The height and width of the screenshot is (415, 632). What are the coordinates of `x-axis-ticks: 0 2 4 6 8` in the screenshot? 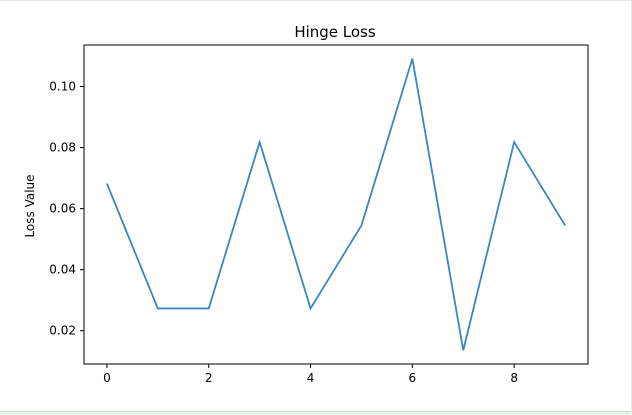 It's located at (310, 374).